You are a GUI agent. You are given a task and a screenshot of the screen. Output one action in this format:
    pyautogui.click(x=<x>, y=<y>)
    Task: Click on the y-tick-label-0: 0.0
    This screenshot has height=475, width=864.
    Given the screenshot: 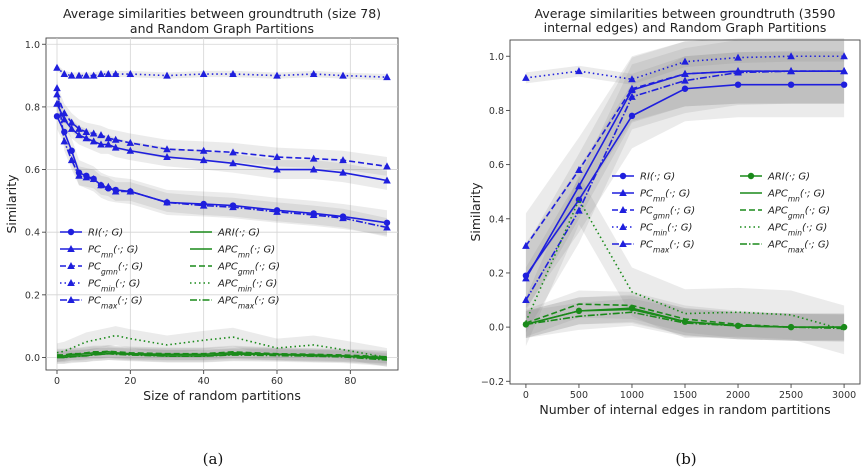 What is the action you would take?
    pyautogui.click(x=32, y=358)
    